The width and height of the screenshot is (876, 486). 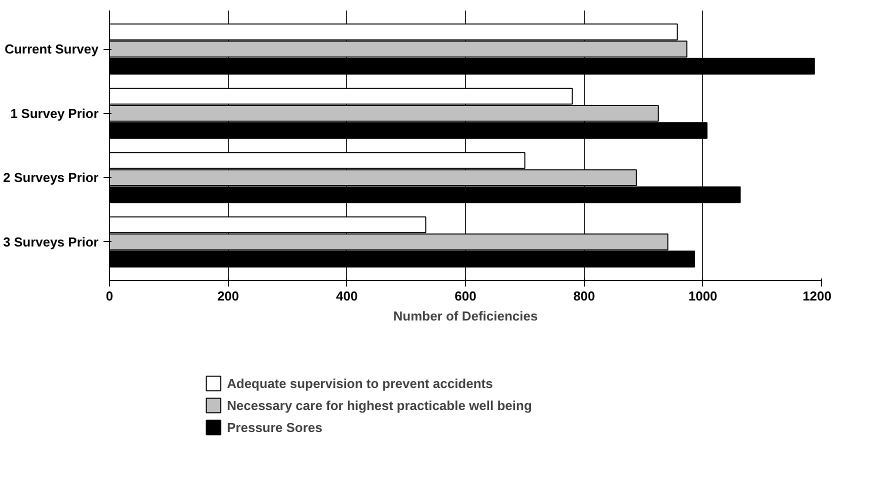 What do you see at coordinates (110, 296) in the screenshot?
I see `x-tick-label: 0` at bounding box center [110, 296].